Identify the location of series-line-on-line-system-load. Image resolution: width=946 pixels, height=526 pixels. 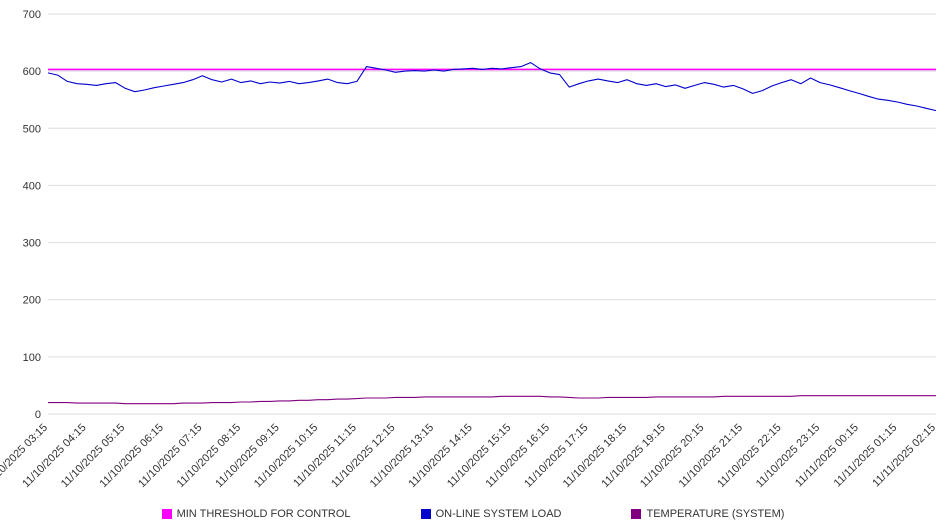
(492, 87).